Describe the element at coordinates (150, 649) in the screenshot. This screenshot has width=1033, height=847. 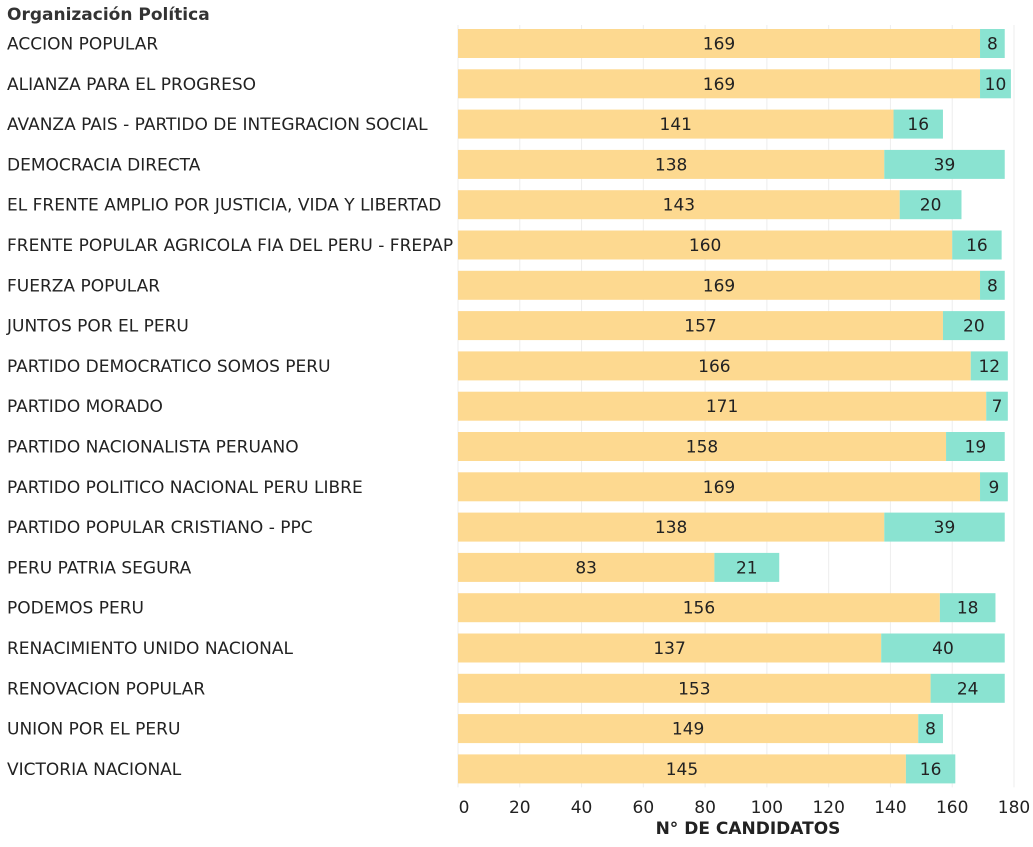
I see `category-label: RENACIMIENTO UNIDO NACIONAL` at that location.